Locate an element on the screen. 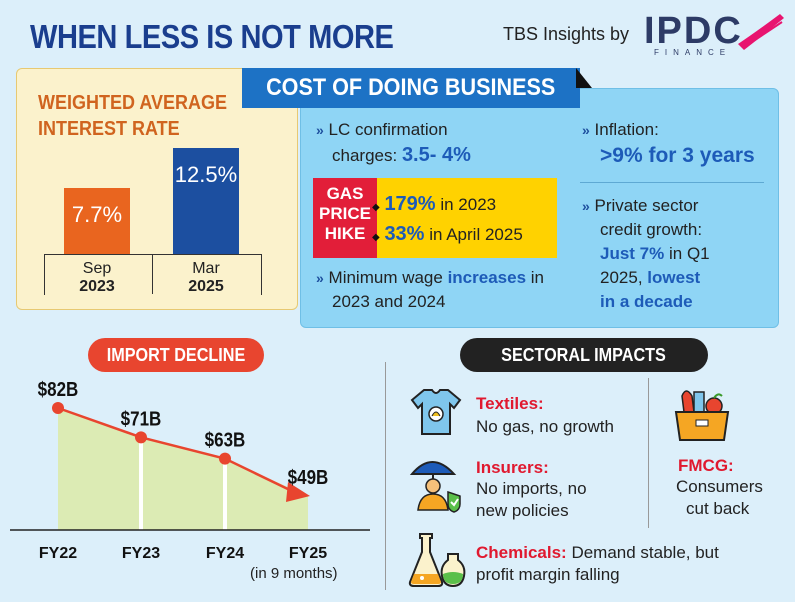  sector-fmcg-desc-2: cut back is located at coordinates (718, 508).